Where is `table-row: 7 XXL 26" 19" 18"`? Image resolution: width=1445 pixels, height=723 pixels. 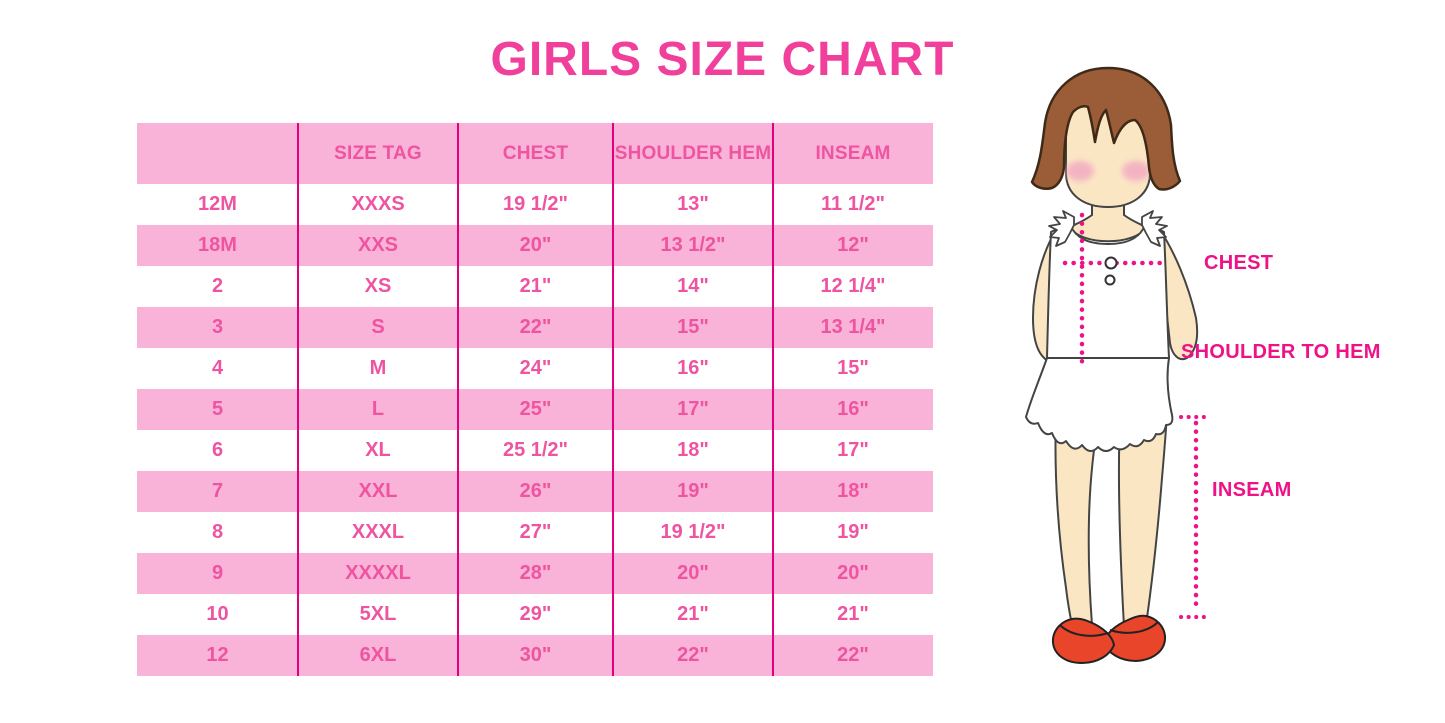 table-row: 7 XXL 26" 19" 18" is located at coordinates (535, 491).